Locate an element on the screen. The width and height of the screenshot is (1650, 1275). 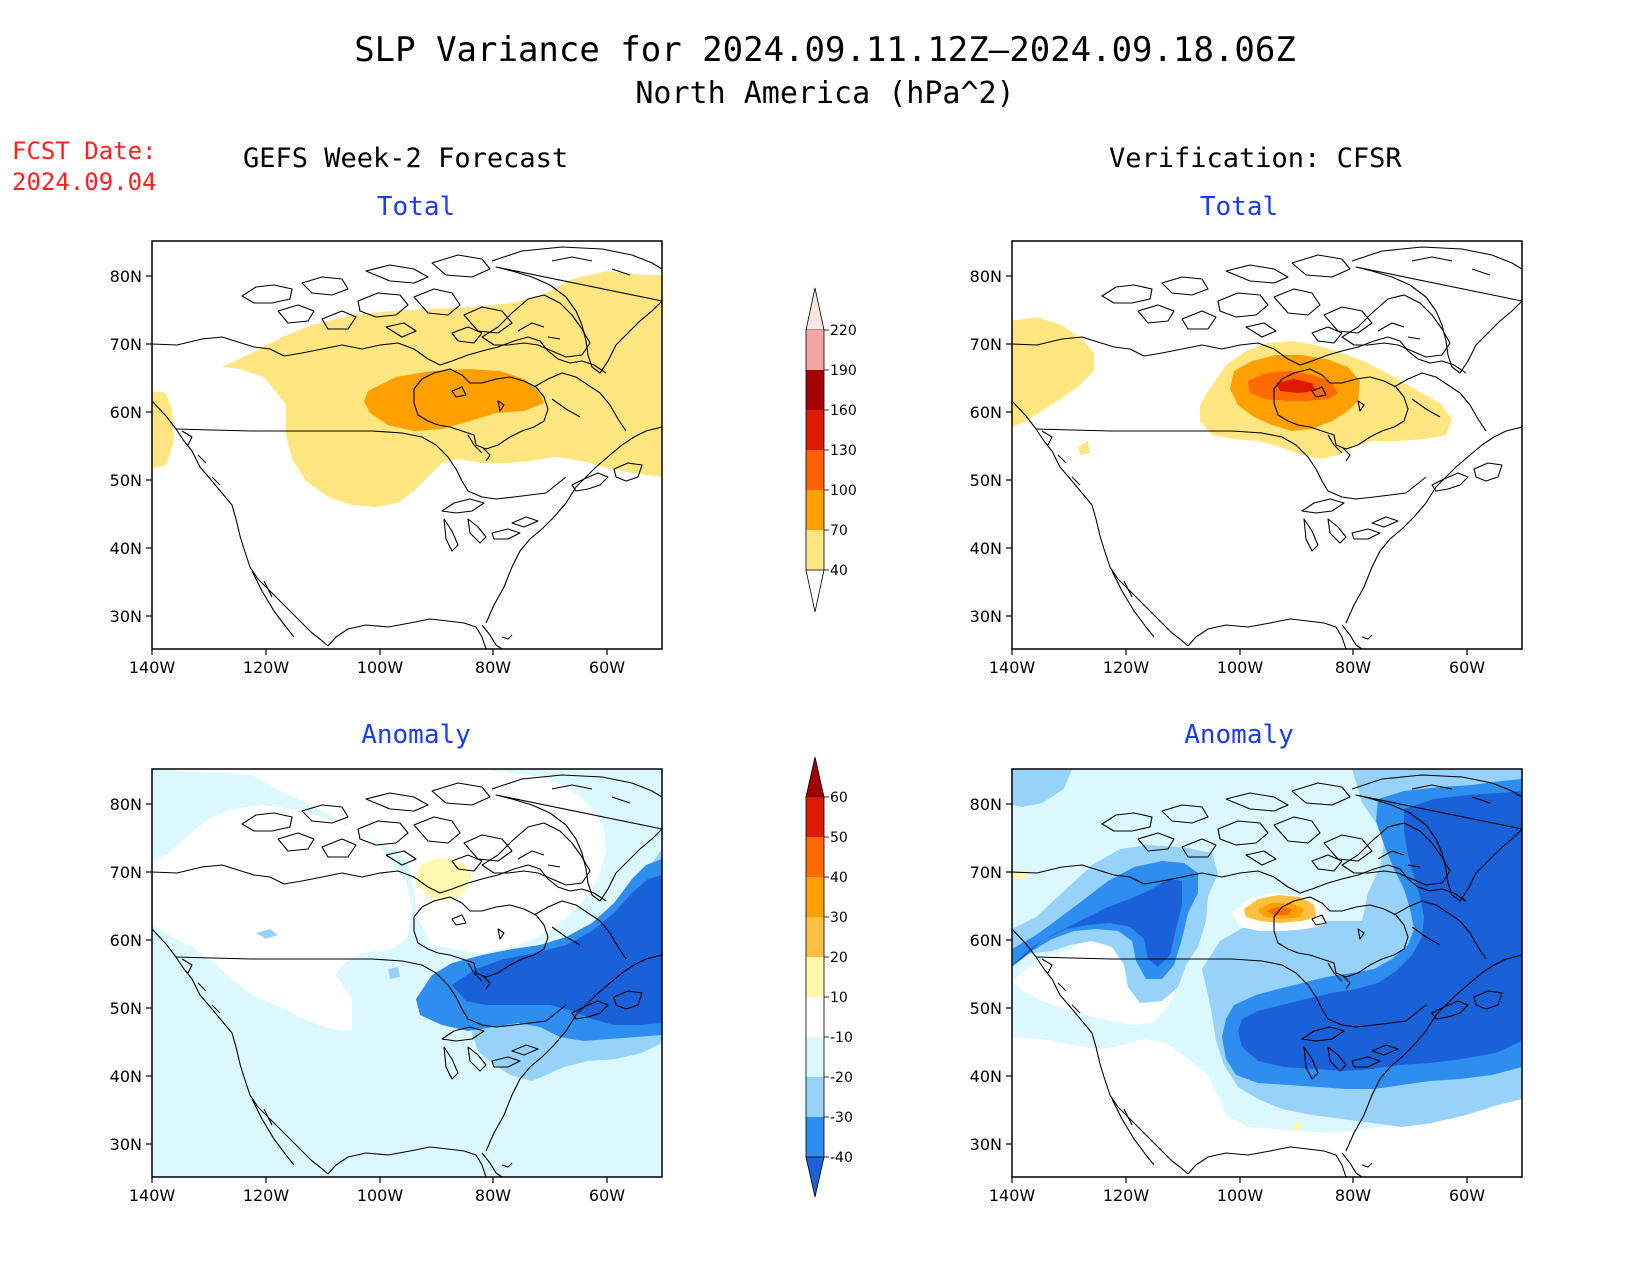
fcst-date-value: 2024.09.04 is located at coordinates (84, 182).